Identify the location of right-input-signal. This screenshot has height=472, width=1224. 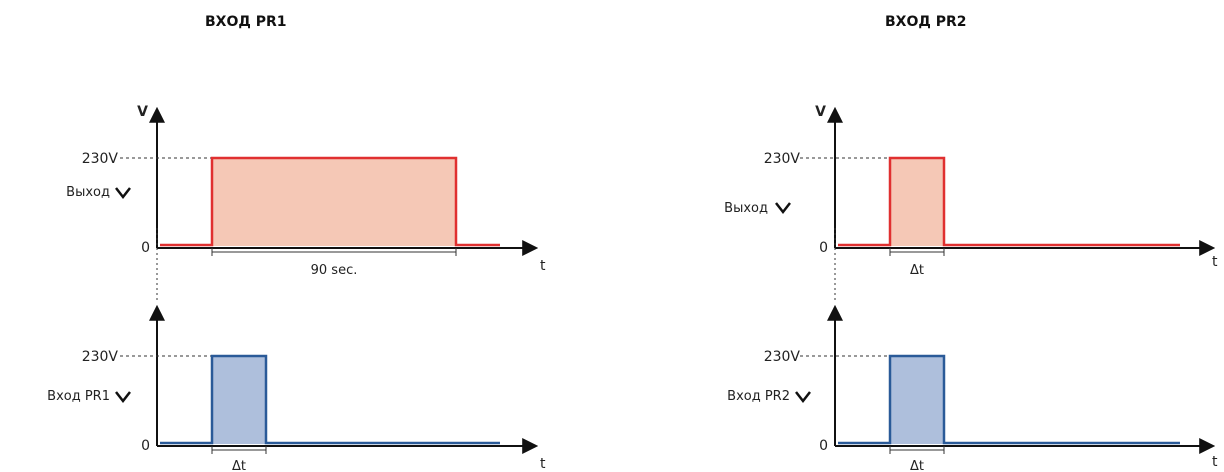
(1009, 399).